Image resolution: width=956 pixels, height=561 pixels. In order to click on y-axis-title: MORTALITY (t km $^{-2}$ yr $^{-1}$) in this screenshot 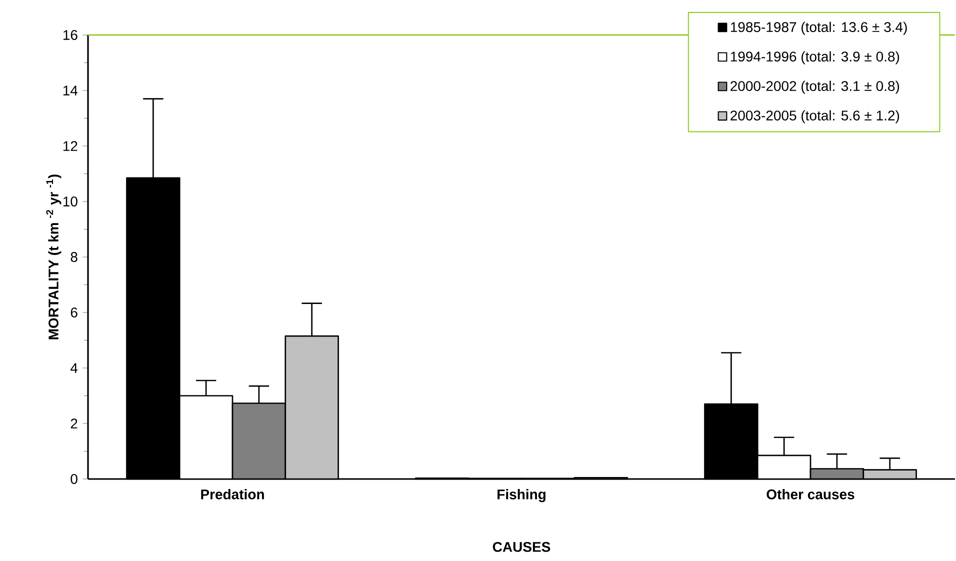, I will do `click(54, 257)`.